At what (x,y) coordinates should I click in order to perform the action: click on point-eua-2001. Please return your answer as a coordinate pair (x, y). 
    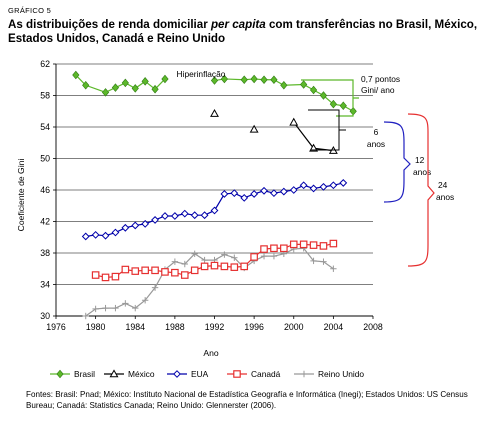
    Looking at the image, I should click on (303, 185).